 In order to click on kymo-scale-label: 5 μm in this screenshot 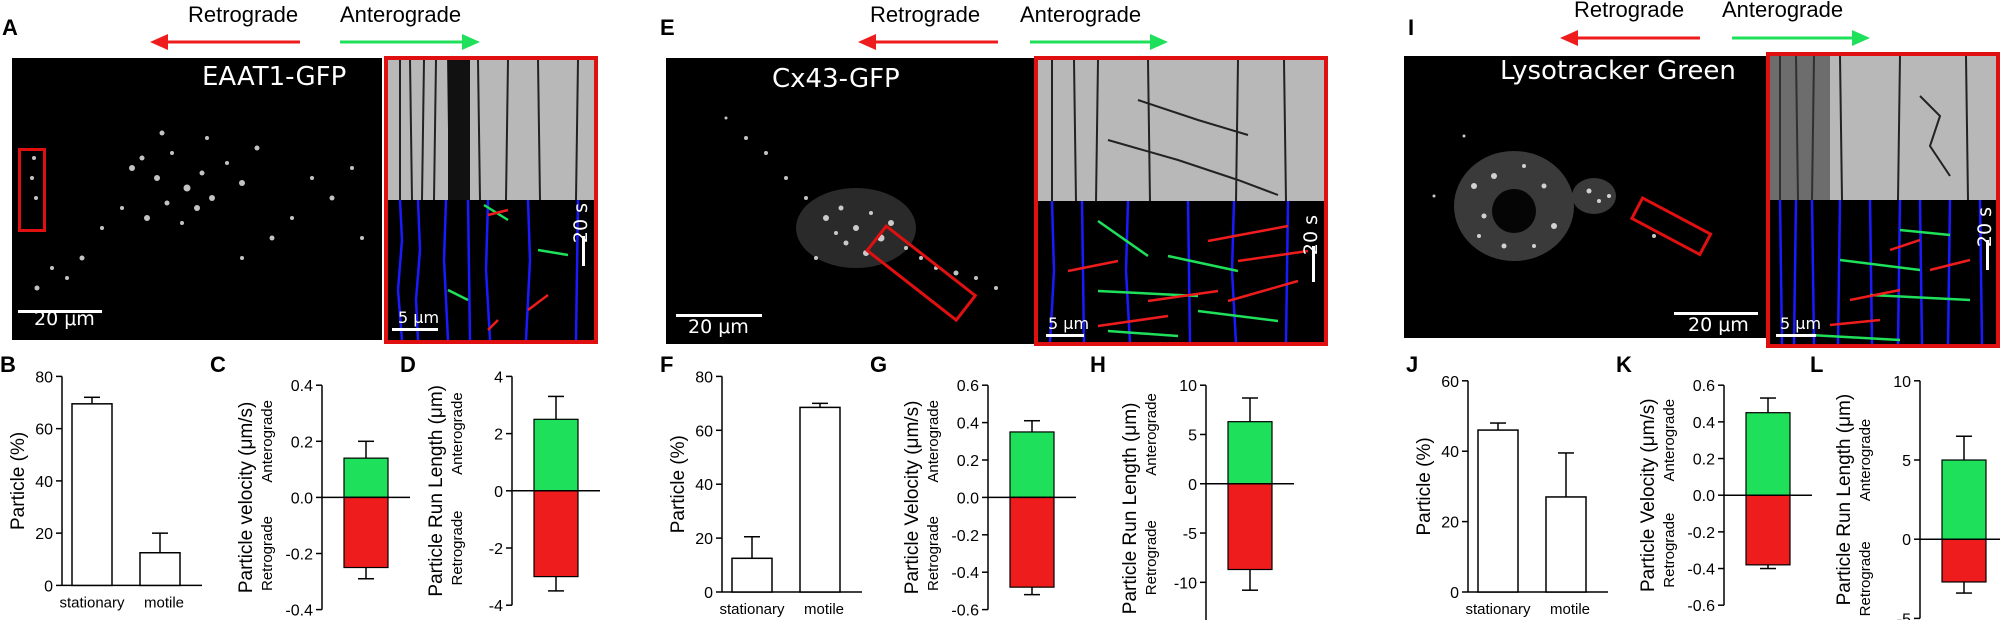, I will do `click(1069, 323)`.